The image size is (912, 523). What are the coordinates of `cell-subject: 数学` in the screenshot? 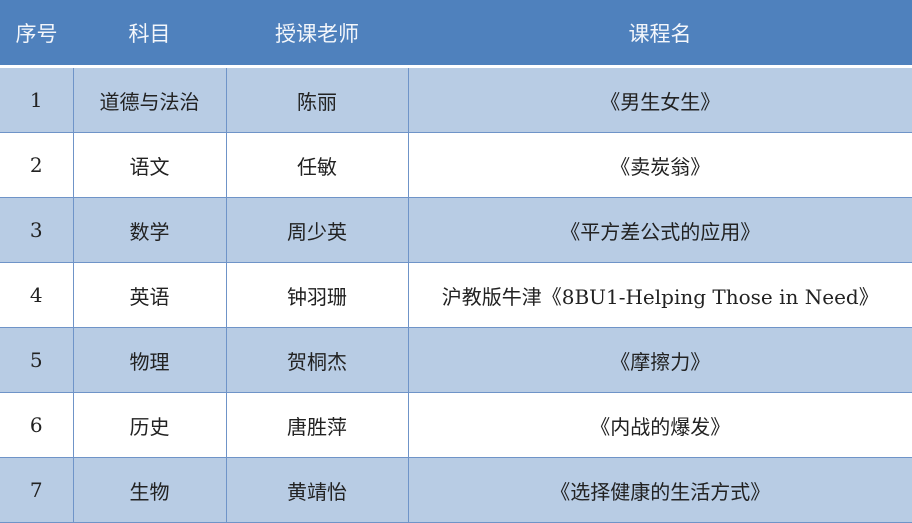 It's located at (149, 230).